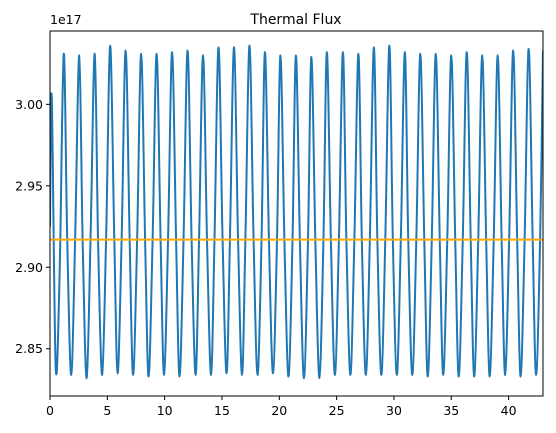 Image resolution: width=556 pixels, height=433 pixels. Describe the element at coordinates (66, 19) in the screenshot. I see `y-offset-label: 1e17` at that location.